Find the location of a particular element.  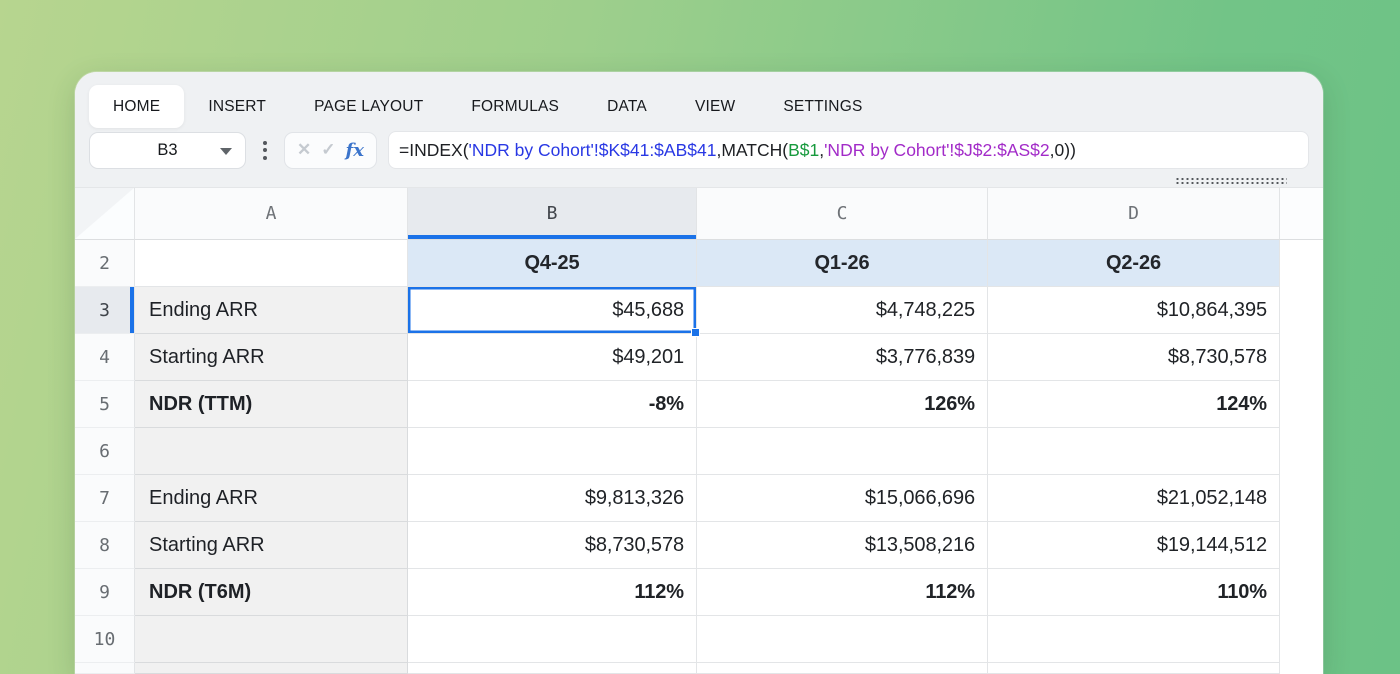

column-header-C: C is located at coordinates (842, 214).